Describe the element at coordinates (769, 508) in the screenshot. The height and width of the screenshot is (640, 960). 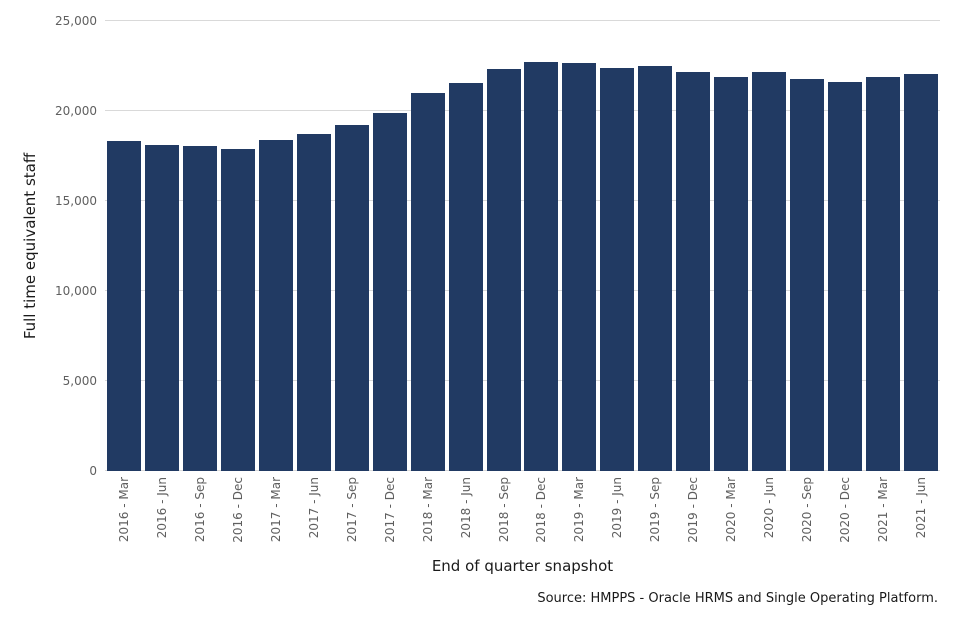
I see `x-tick-label: 2020 - Jun` at that location.